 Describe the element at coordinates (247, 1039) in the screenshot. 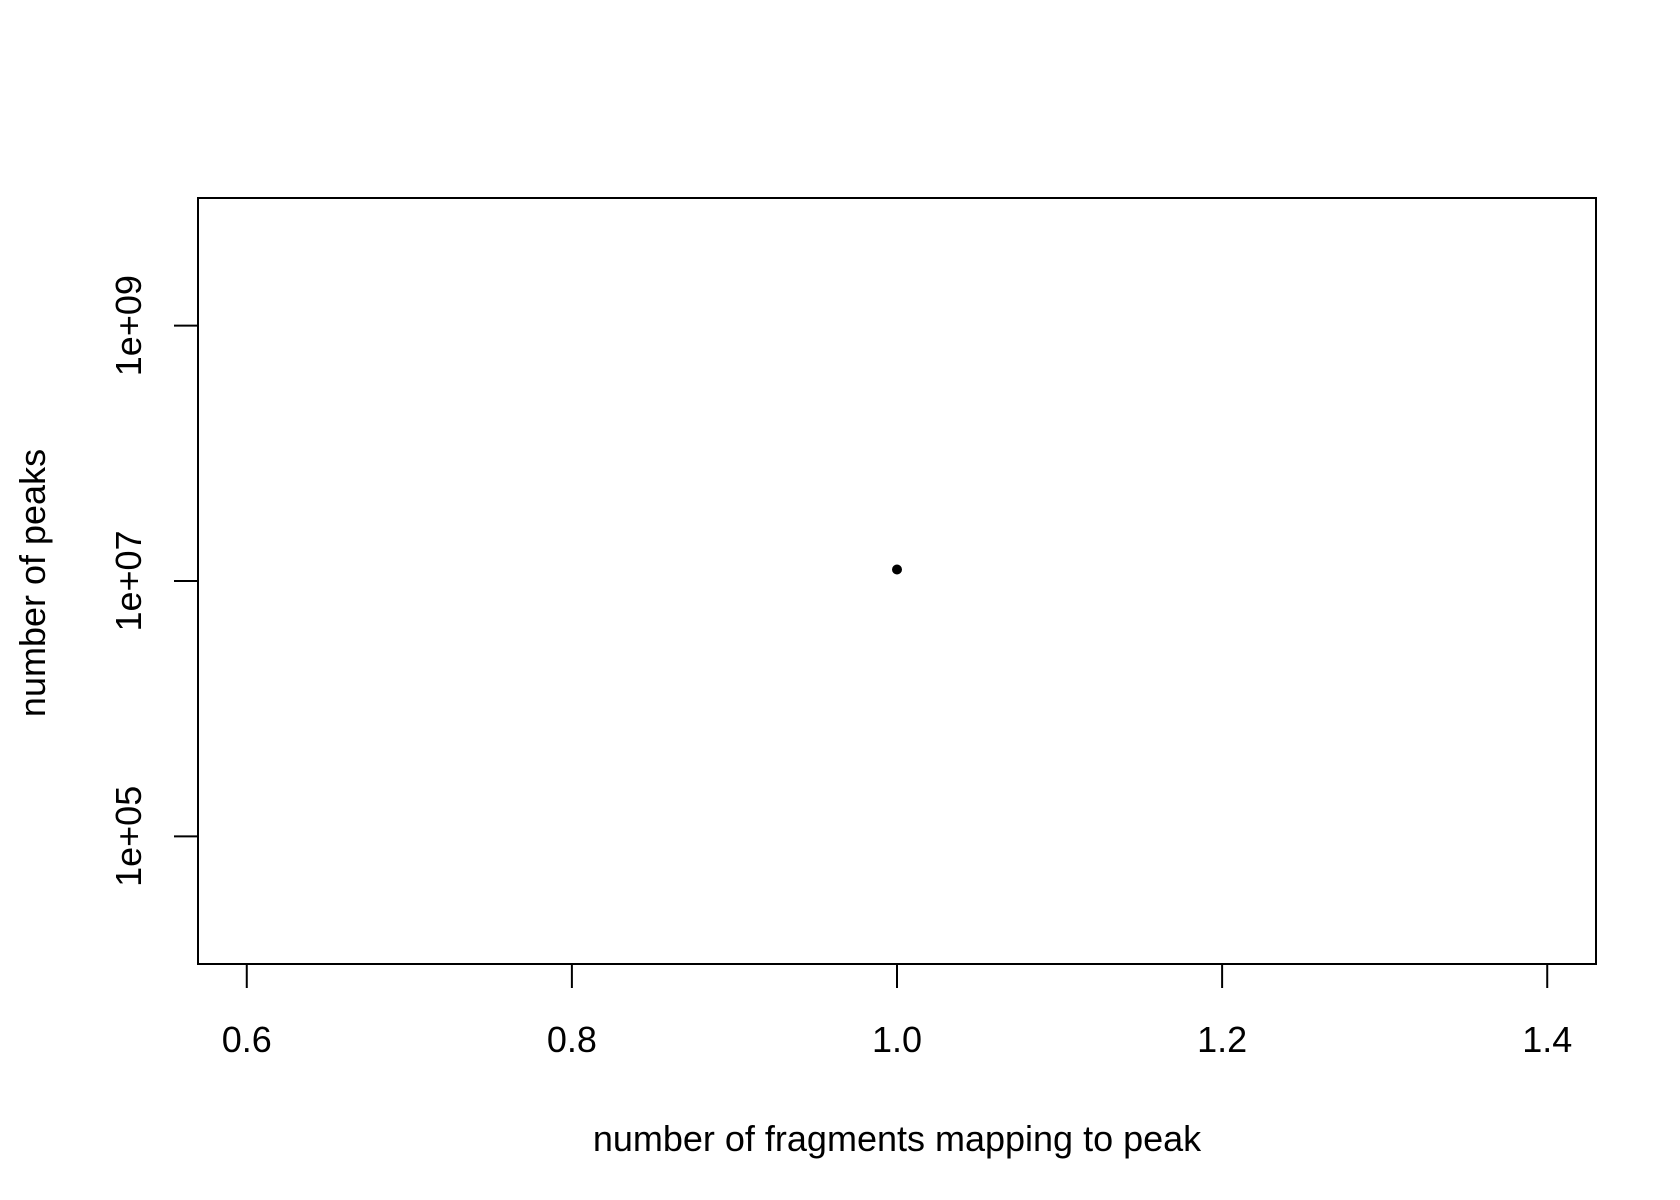

I see `x-tick-label: 0.6` at that location.